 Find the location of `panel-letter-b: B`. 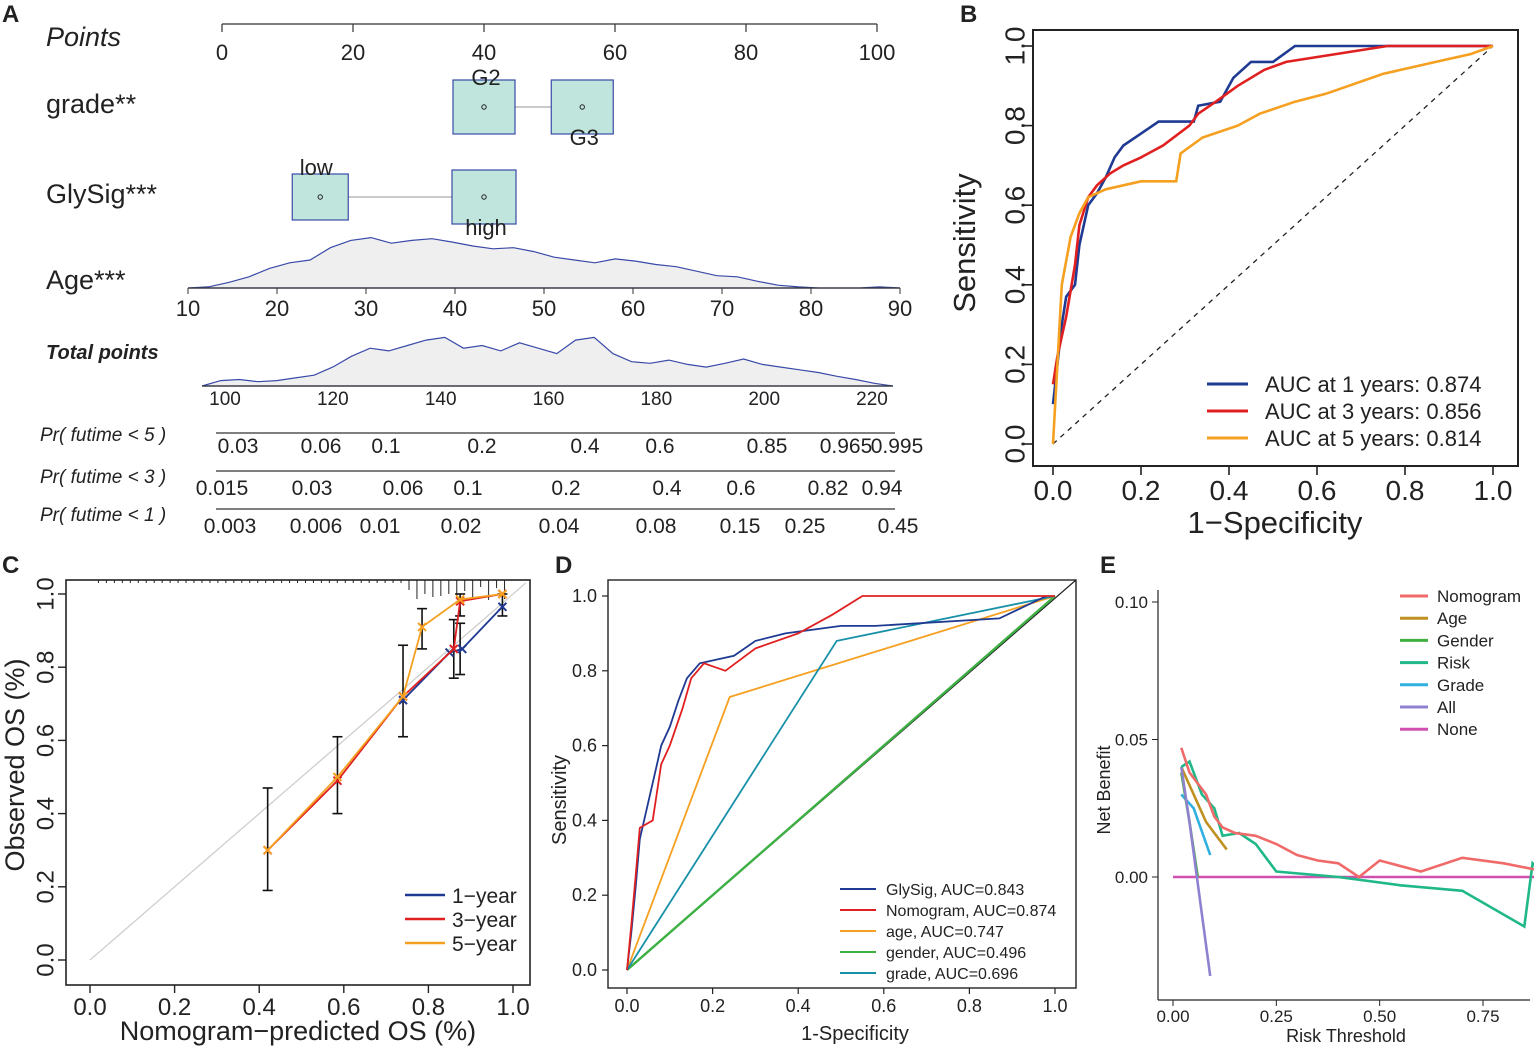

panel-letter-b: B is located at coordinates (968, 14).